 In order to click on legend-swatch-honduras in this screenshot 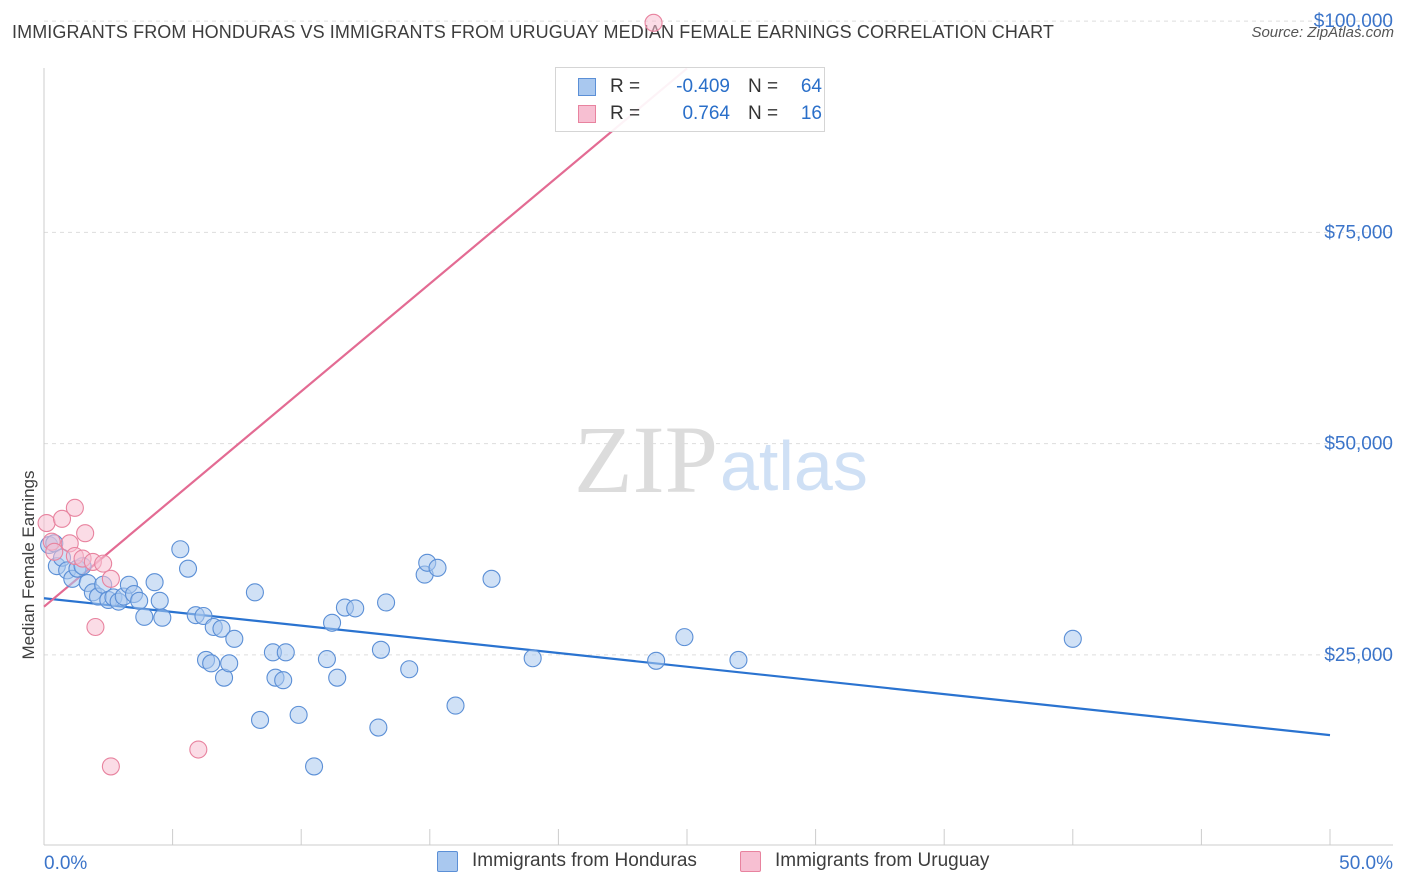, I will do `click(587, 87)`.